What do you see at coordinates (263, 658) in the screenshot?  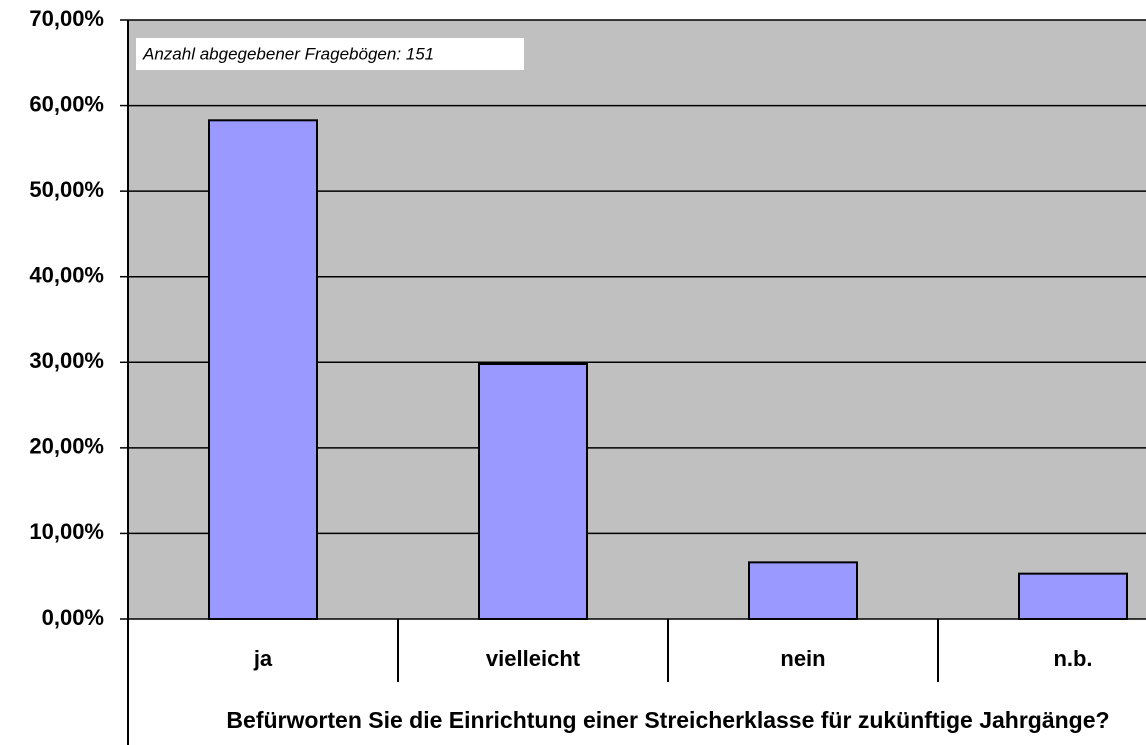 I see `x-tick-label: ja` at bounding box center [263, 658].